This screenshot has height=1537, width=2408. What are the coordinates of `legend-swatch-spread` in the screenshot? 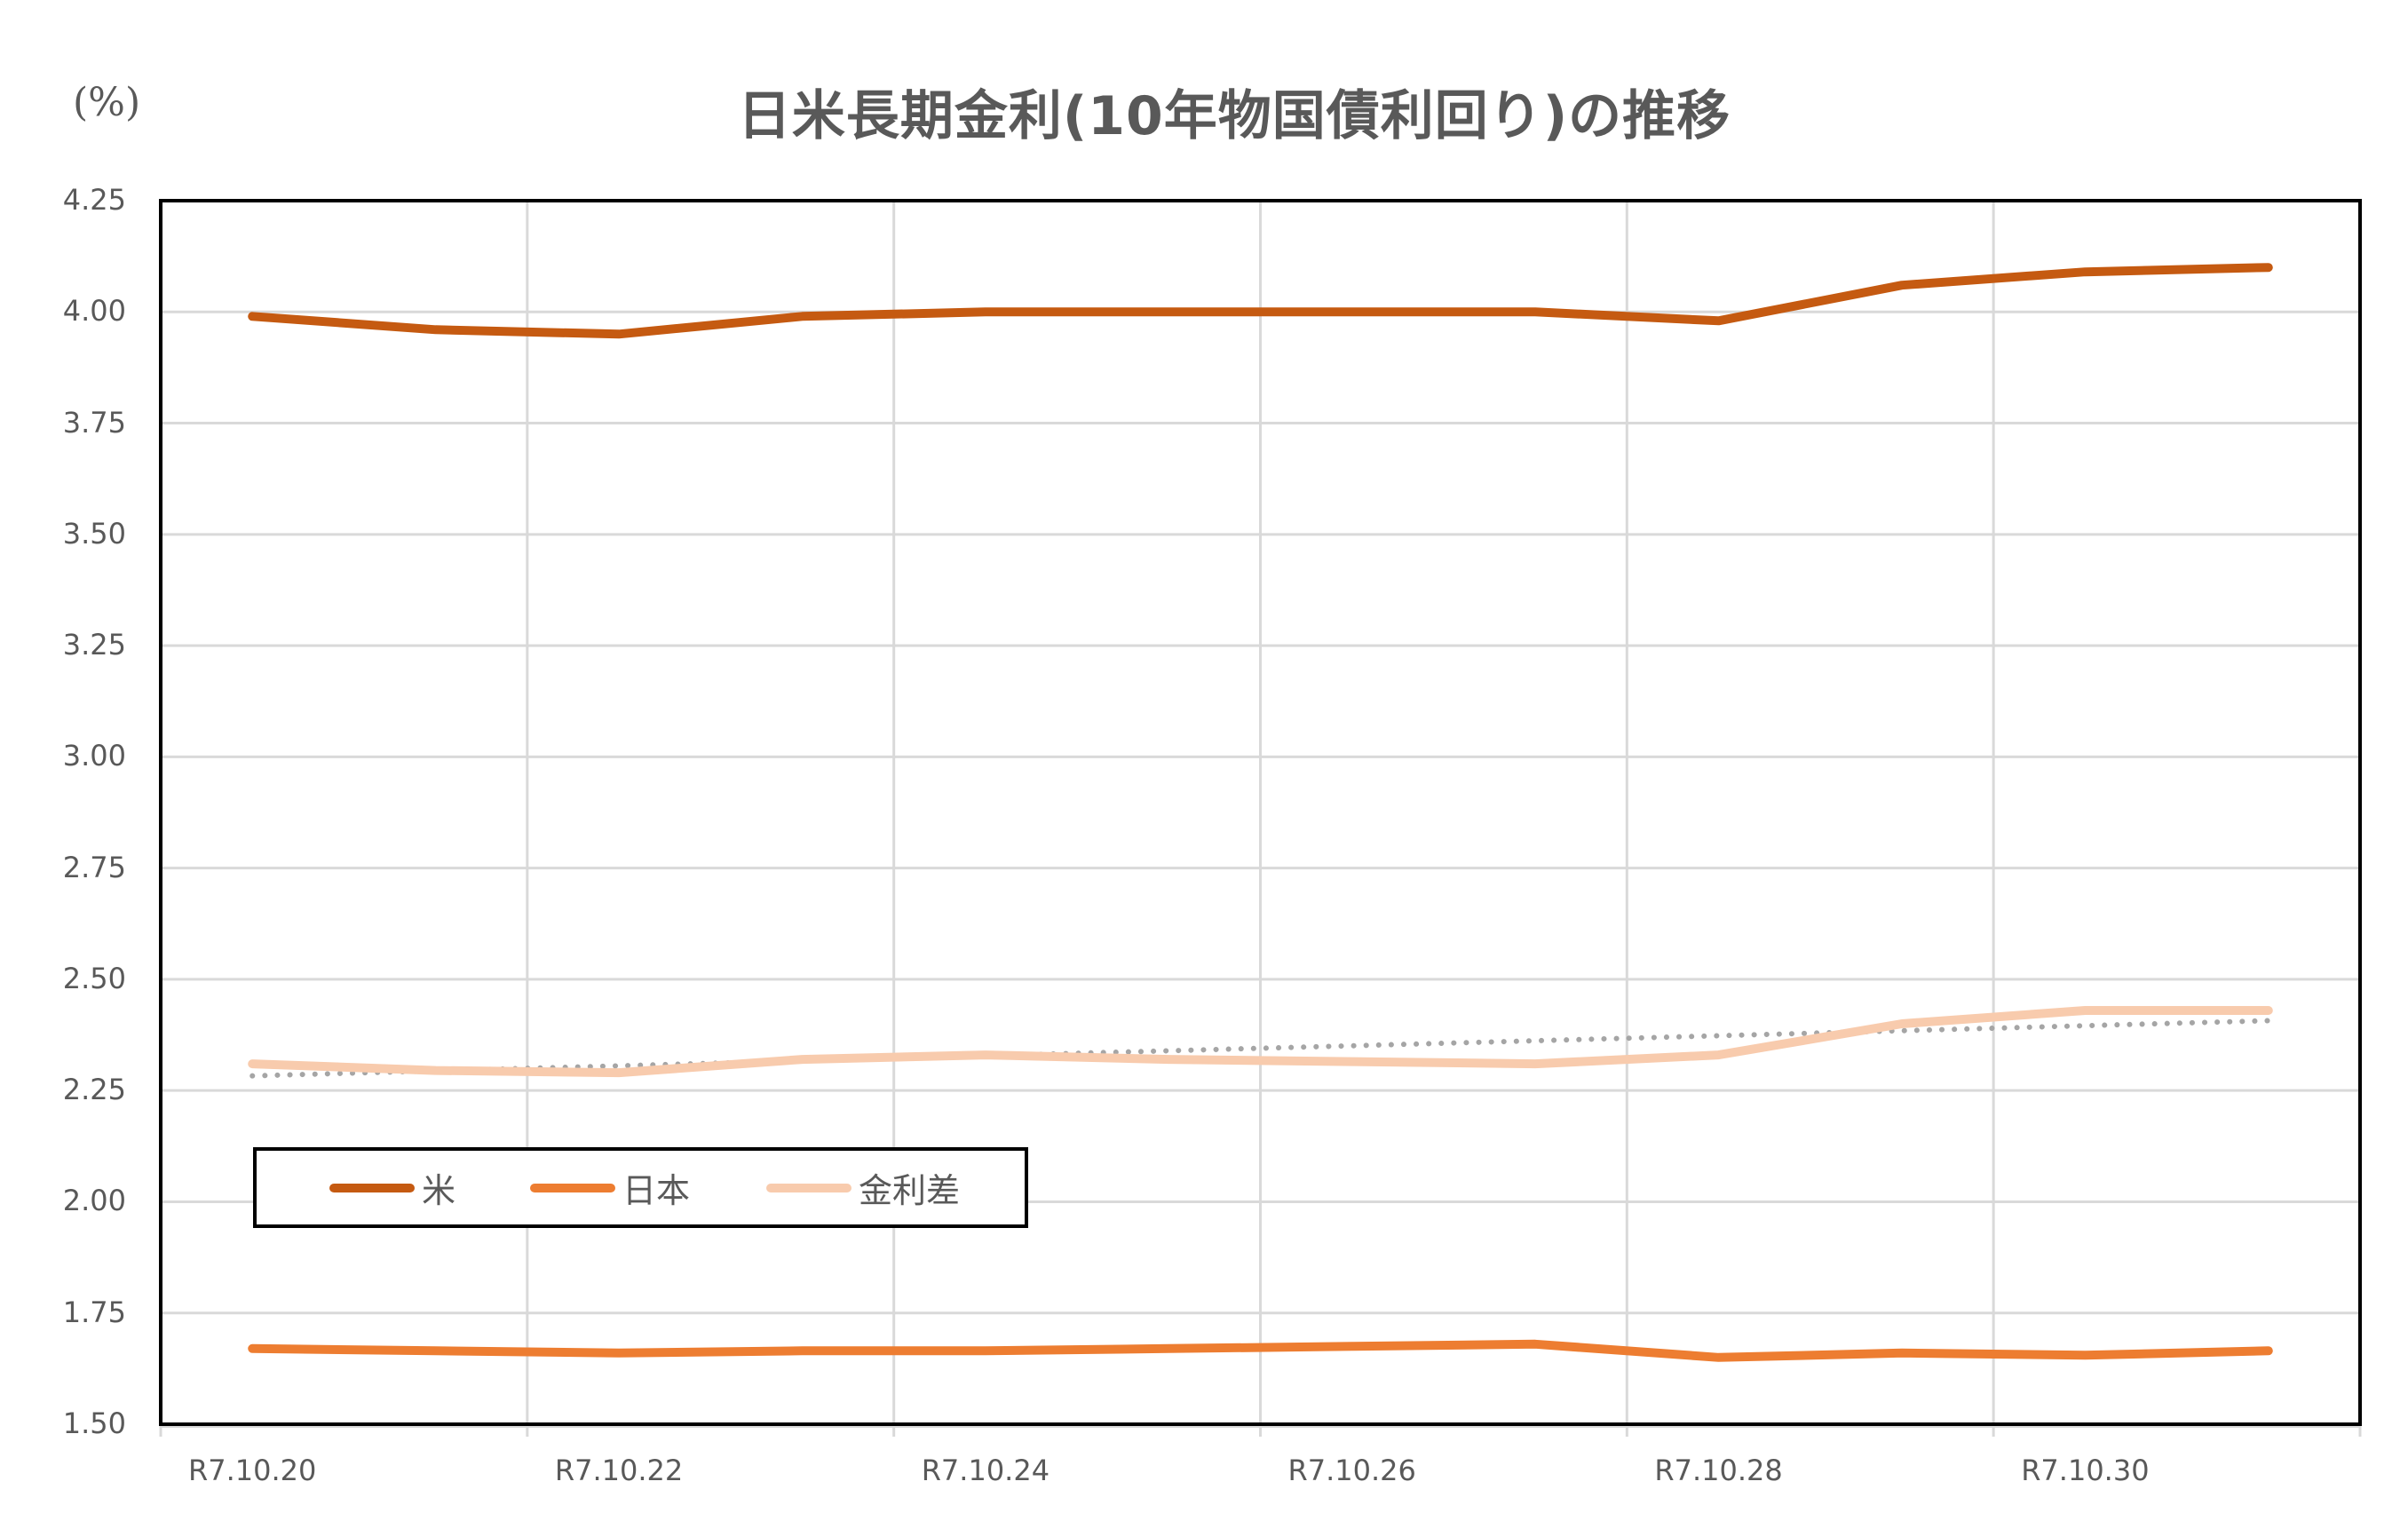 It's located at (809, 1187).